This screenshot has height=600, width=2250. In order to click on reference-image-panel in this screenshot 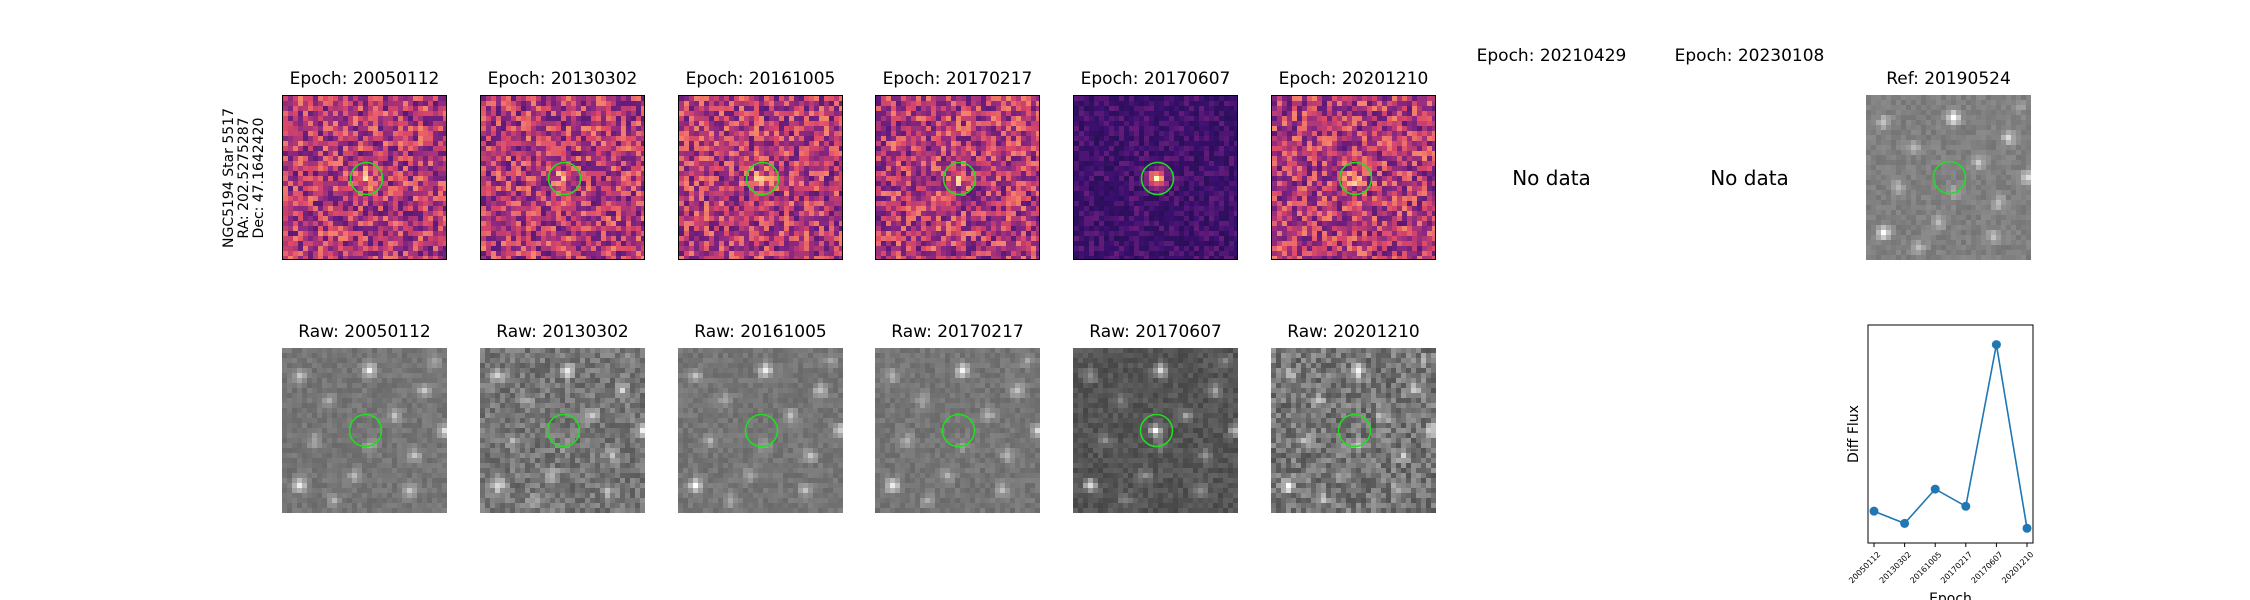, I will do `click(1948, 177)`.